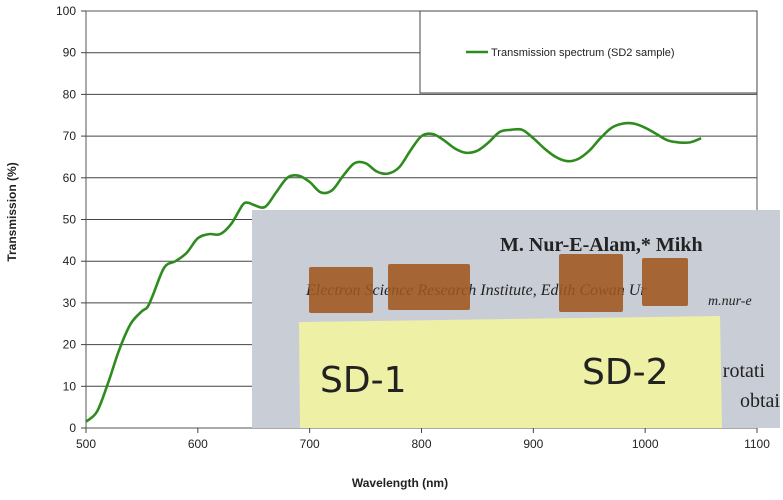  Describe the element at coordinates (70, 303) in the screenshot. I see `y-tick-label: 30` at that location.